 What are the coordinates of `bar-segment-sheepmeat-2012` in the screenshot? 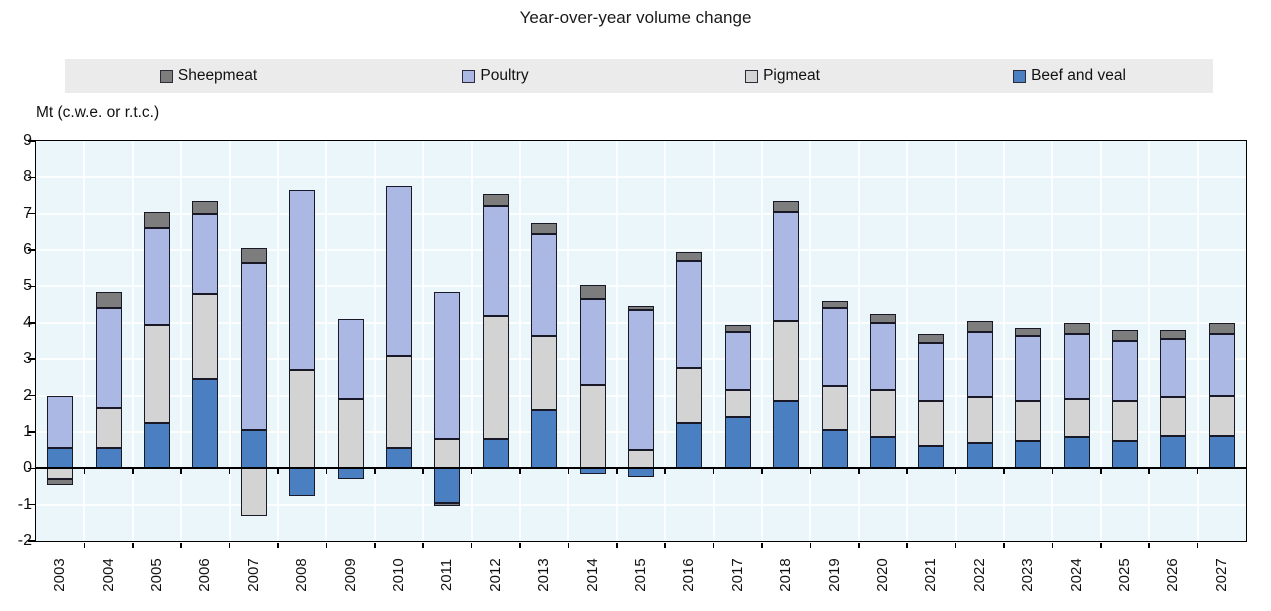 It's located at (495, 200).